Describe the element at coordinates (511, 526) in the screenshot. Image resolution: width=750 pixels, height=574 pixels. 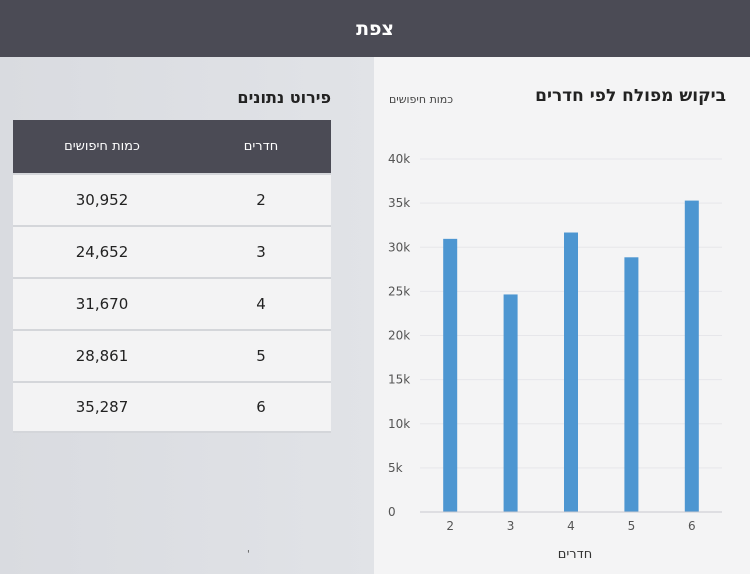
I see `x-tick-label: 3` at that location.